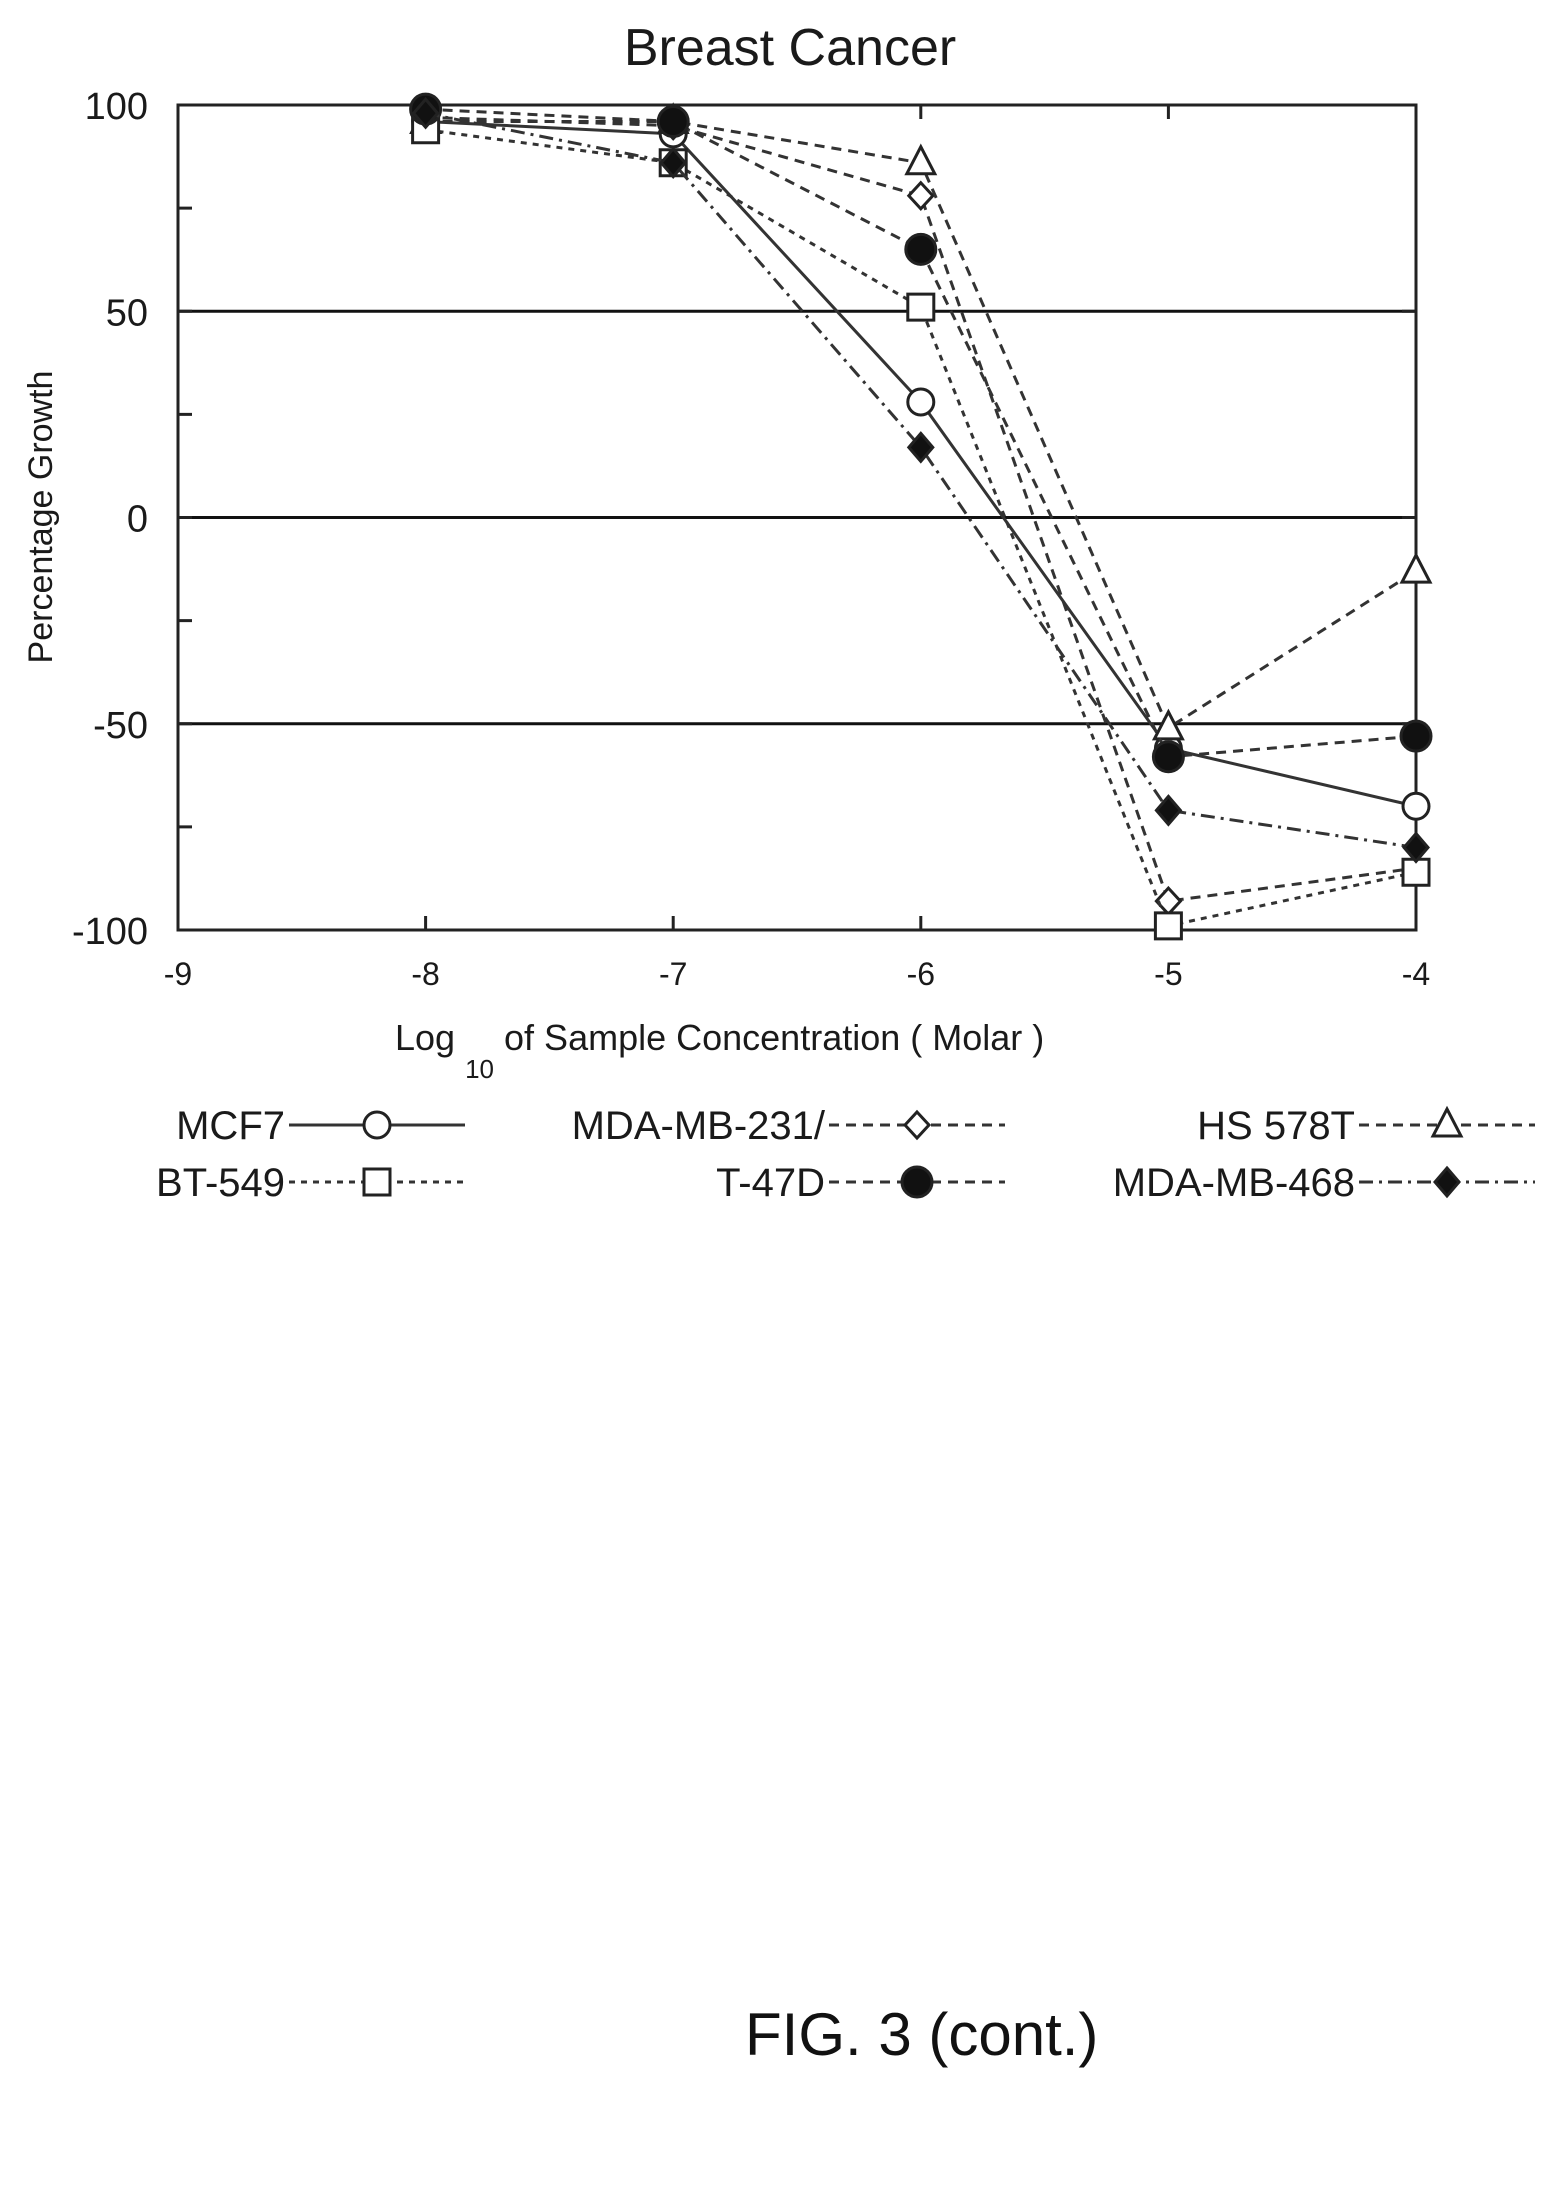  I want to click on x-axis-label: Log 10 of Sample Concentration ( Molar ), so click(719, 1051).